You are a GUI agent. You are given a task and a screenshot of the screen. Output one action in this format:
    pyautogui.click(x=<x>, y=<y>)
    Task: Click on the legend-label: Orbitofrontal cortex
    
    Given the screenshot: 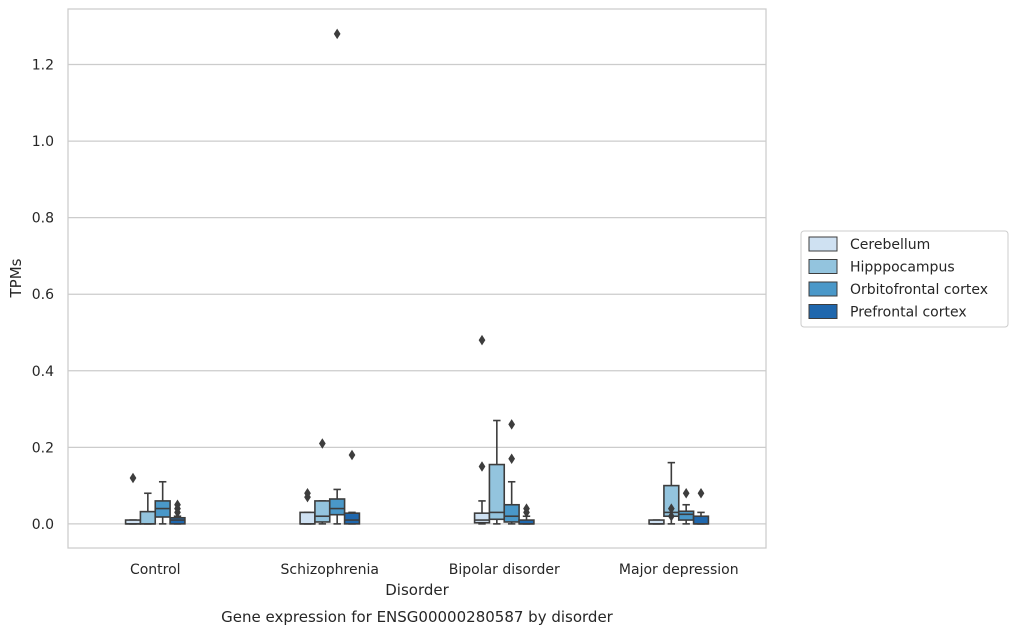 What is the action you would take?
    pyautogui.click(x=919, y=290)
    